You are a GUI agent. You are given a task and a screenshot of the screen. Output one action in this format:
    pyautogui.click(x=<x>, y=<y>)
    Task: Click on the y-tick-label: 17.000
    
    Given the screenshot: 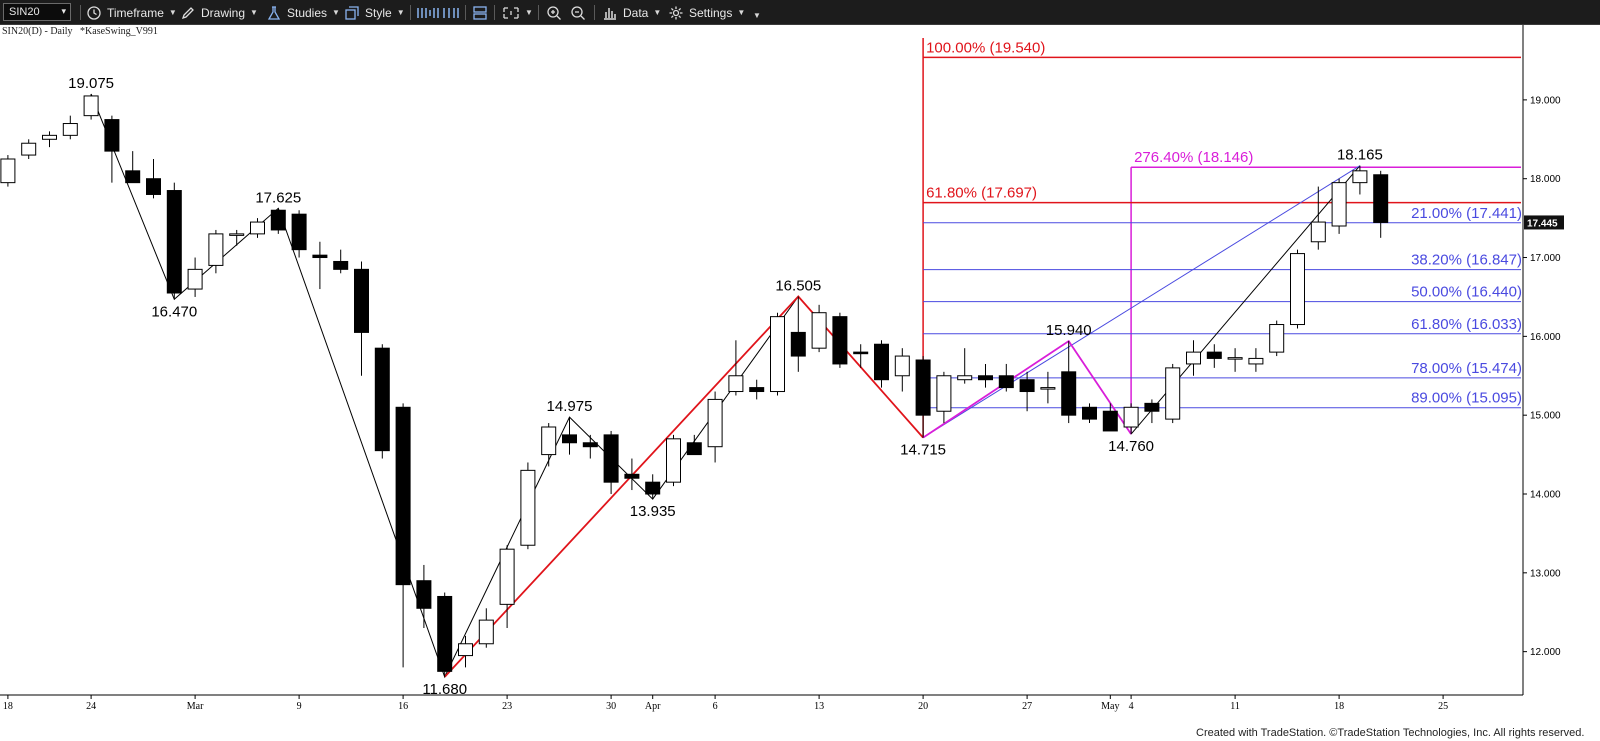 What is the action you would take?
    pyautogui.click(x=1545, y=258)
    